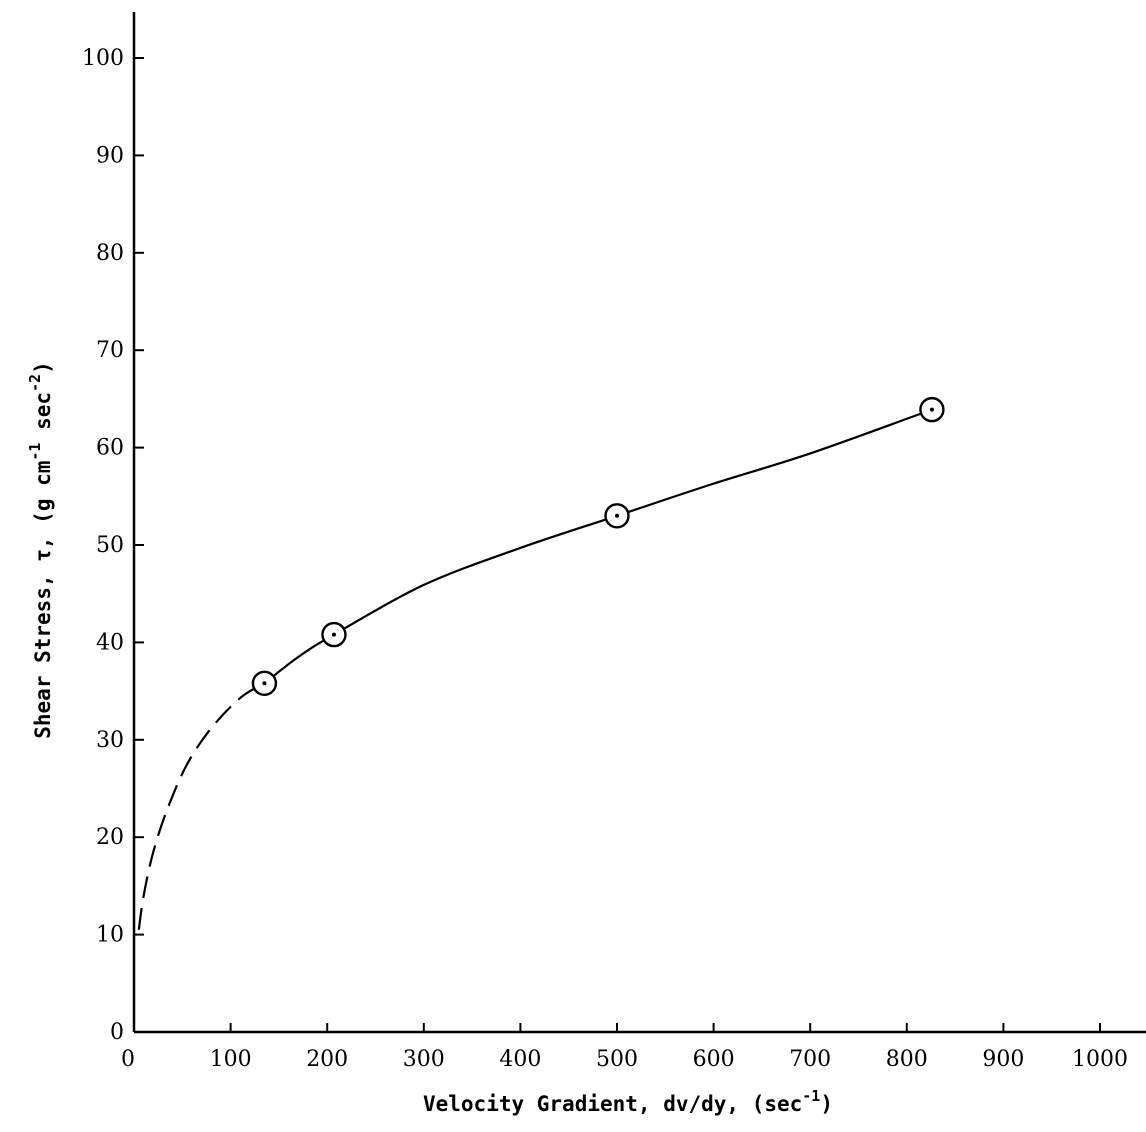  I want to click on y-tick-label: 60, so click(110, 448).